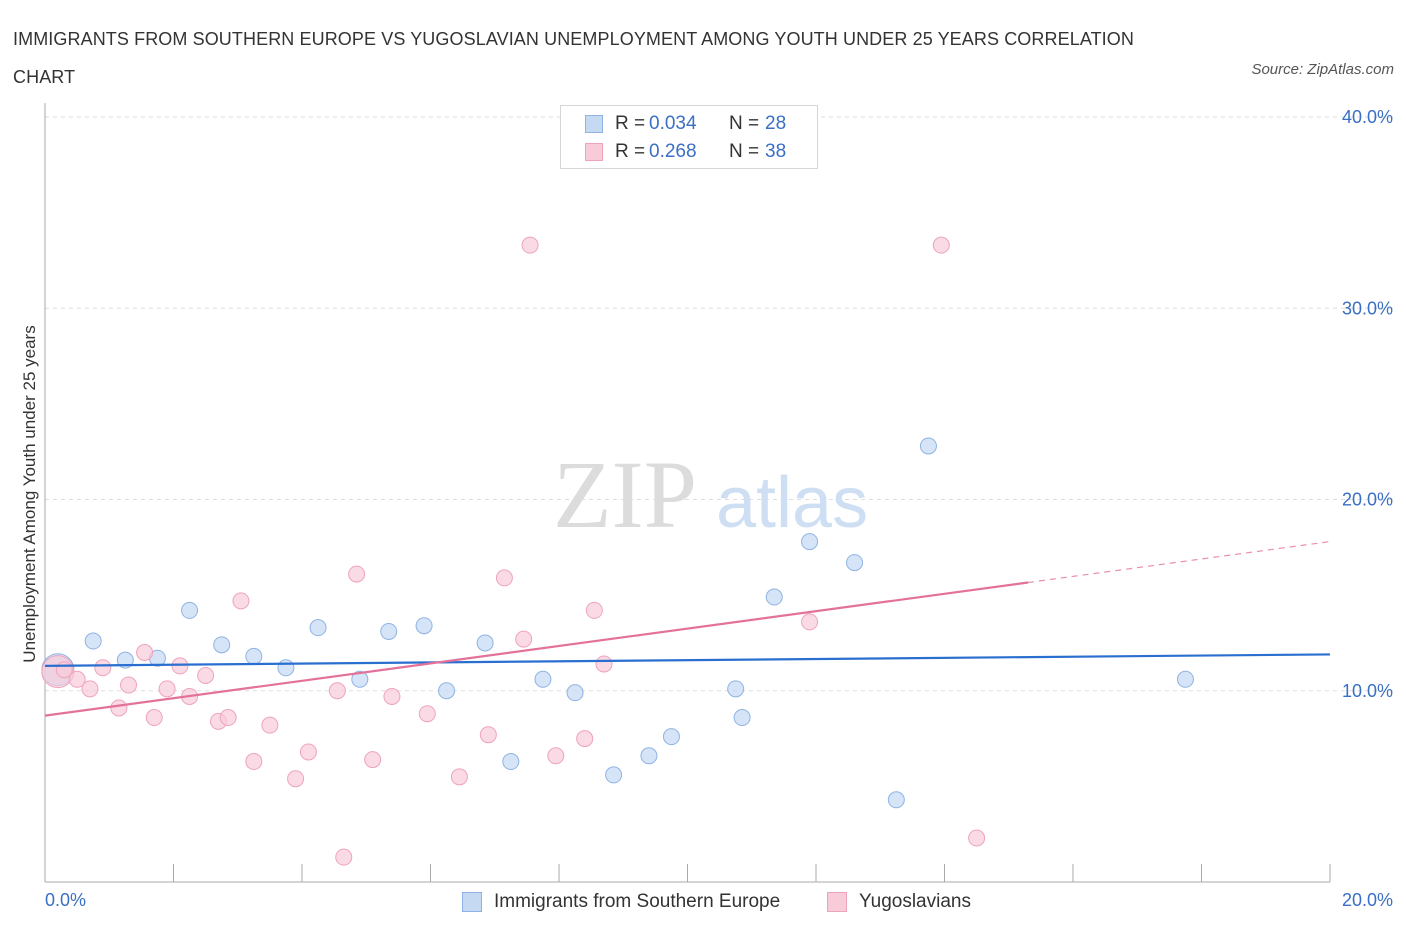 The width and height of the screenshot is (1406, 930). Describe the element at coordinates (66, 900) in the screenshot. I see `x-tick-label-min: 0.0%` at that location.